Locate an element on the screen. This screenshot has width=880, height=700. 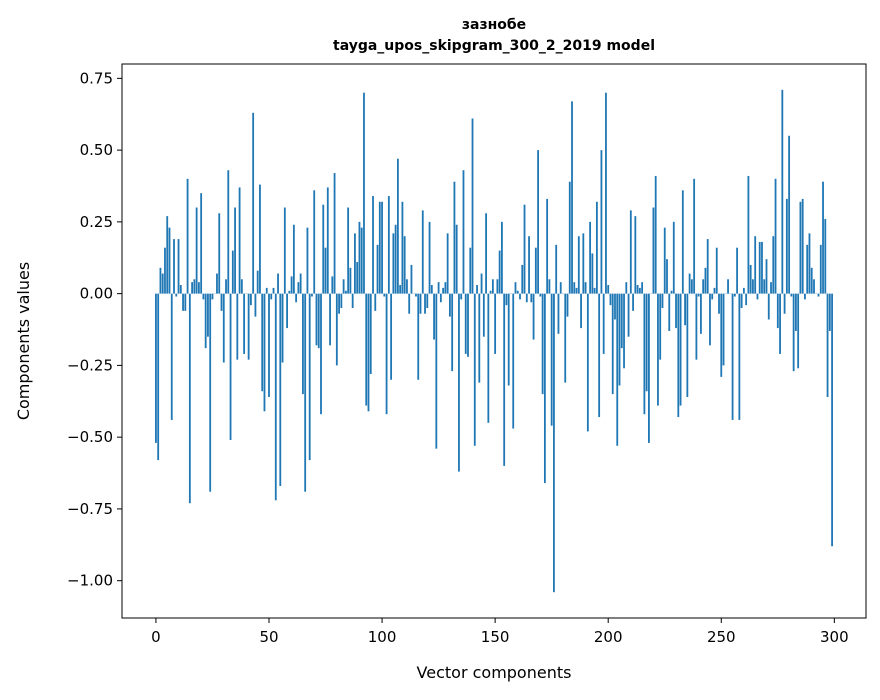
y-axis-ticks: 0.750.500.250.00−0.25−0.50−0.75−1.00 is located at coordinates (94, 329).